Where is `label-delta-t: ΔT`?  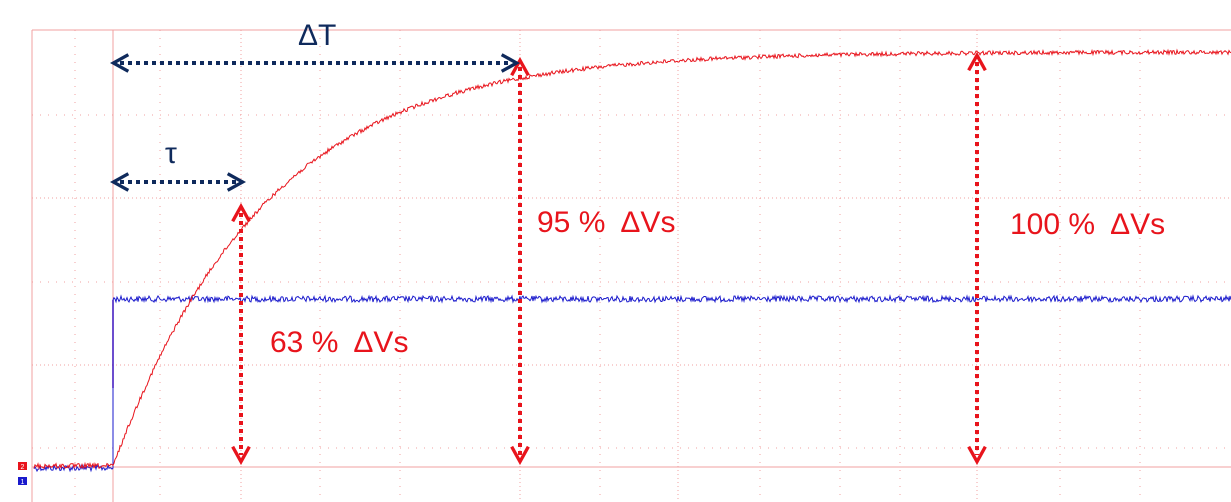 label-delta-t: ΔT is located at coordinates (317, 35).